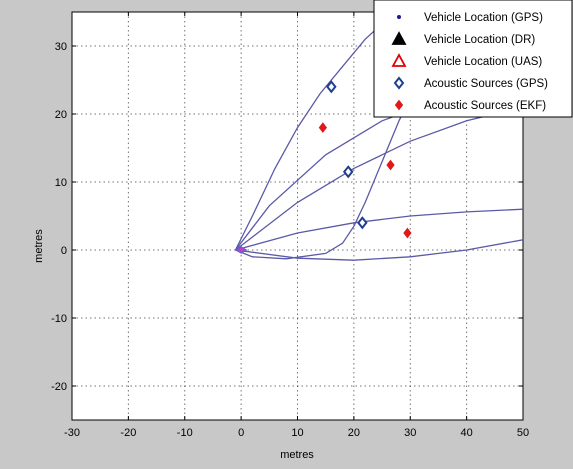 The image size is (573, 469). Describe the element at coordinates (483, 62) in the screenshot. I see `legend-label: Vehicle Location (UAS)` at that location.